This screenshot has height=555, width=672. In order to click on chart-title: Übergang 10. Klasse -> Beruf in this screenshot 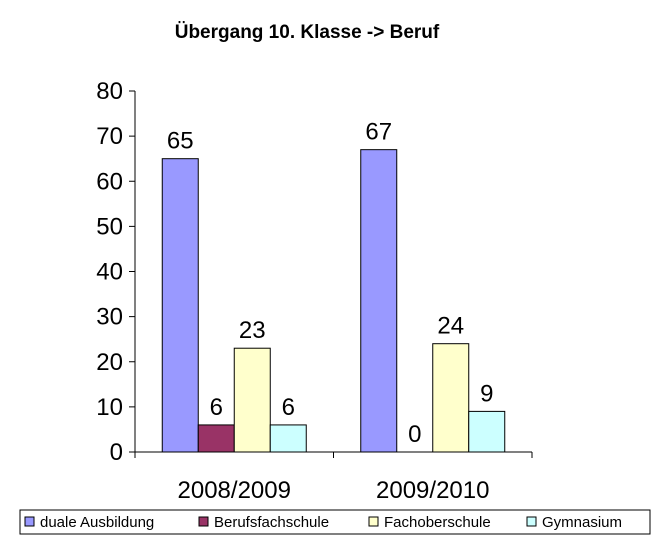, I will do `click(307, 32)`.